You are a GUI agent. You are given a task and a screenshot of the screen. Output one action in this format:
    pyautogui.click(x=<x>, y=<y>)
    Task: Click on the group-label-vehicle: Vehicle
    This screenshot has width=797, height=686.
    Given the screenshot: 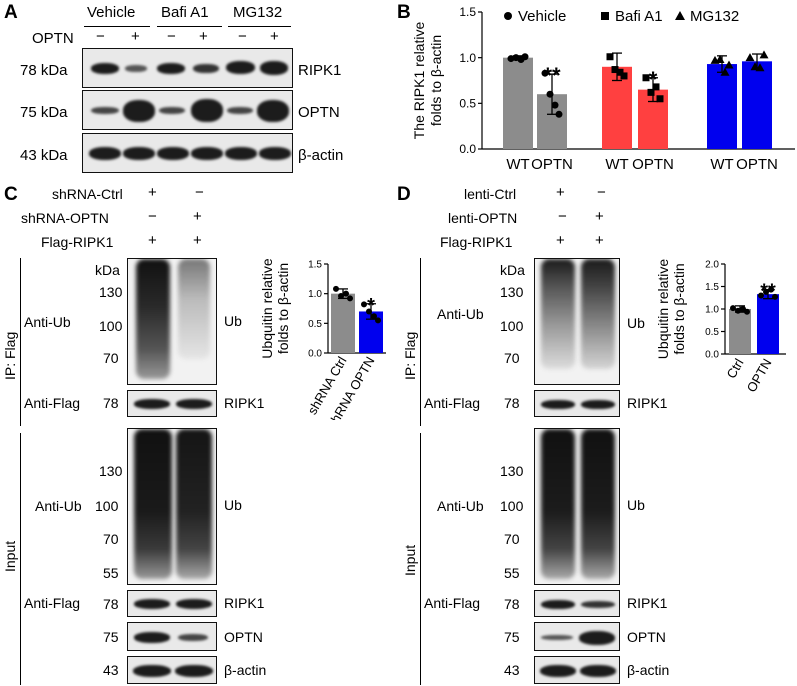 What is the action you would take?
    pyautogui.click(x=111, y=12)
    